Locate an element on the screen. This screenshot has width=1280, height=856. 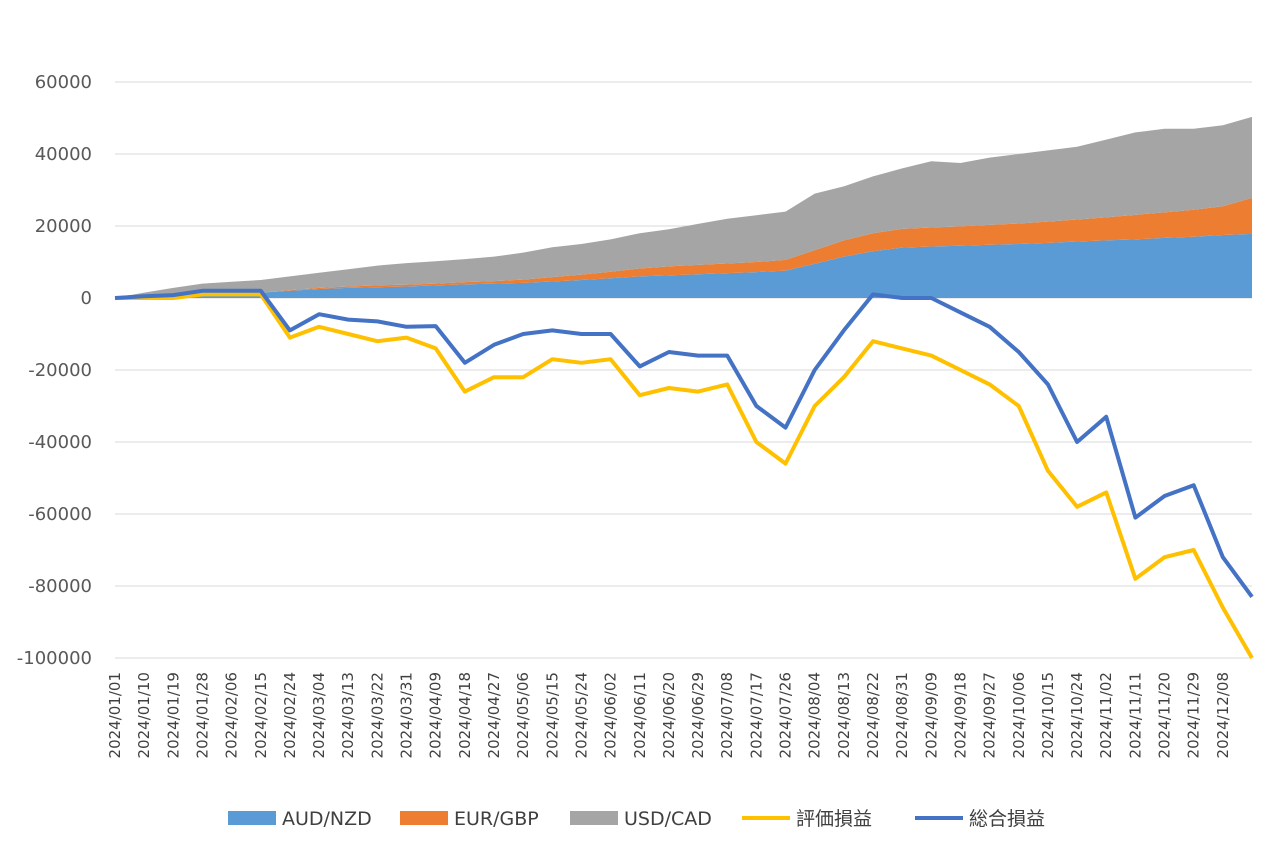
x-tick-label: 2024/03/22 is located at coordinates (377, 715).